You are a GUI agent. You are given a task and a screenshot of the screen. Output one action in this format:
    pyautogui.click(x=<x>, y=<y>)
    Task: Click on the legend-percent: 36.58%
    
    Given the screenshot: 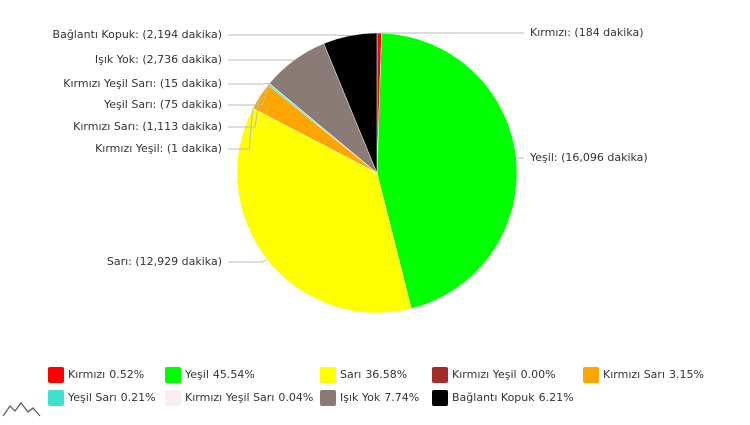 What is the action you would take?
    pyautogui.click(x=386, y=374)
    